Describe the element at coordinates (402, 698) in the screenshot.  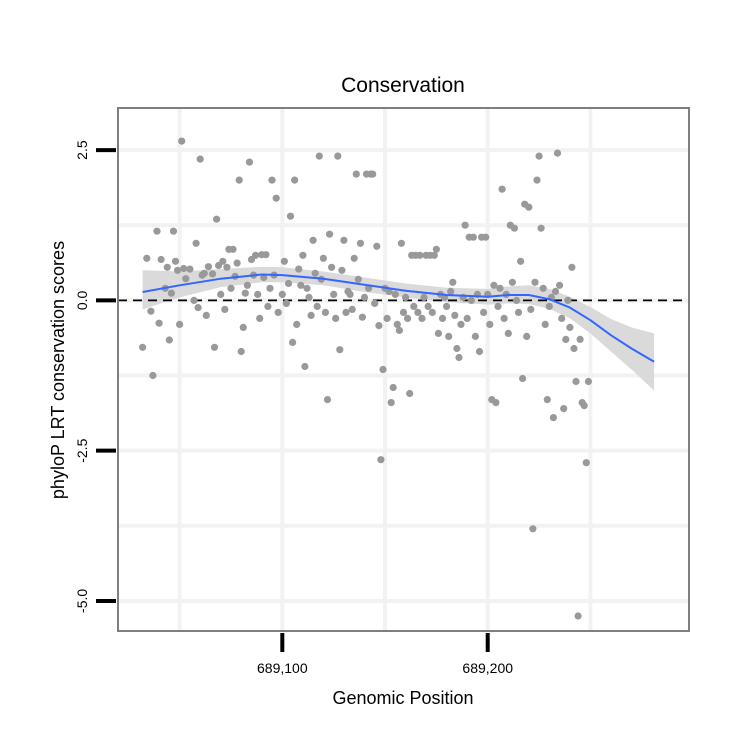
I see `x-axis-label: Genomic Position` at that location.